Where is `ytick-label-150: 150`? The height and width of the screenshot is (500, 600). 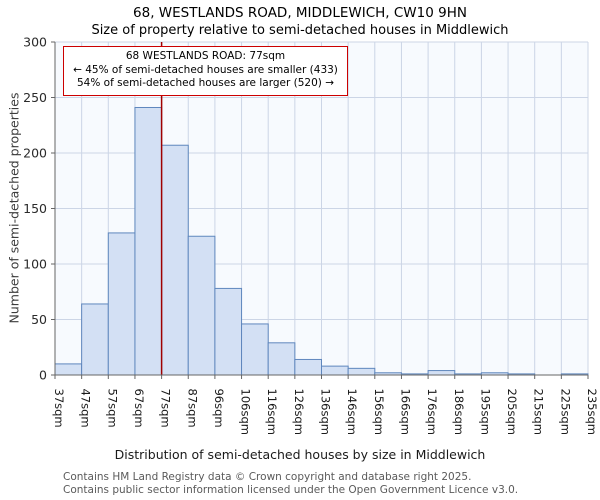
ytick-label-150: 150 is located at coordinates (35, 208).